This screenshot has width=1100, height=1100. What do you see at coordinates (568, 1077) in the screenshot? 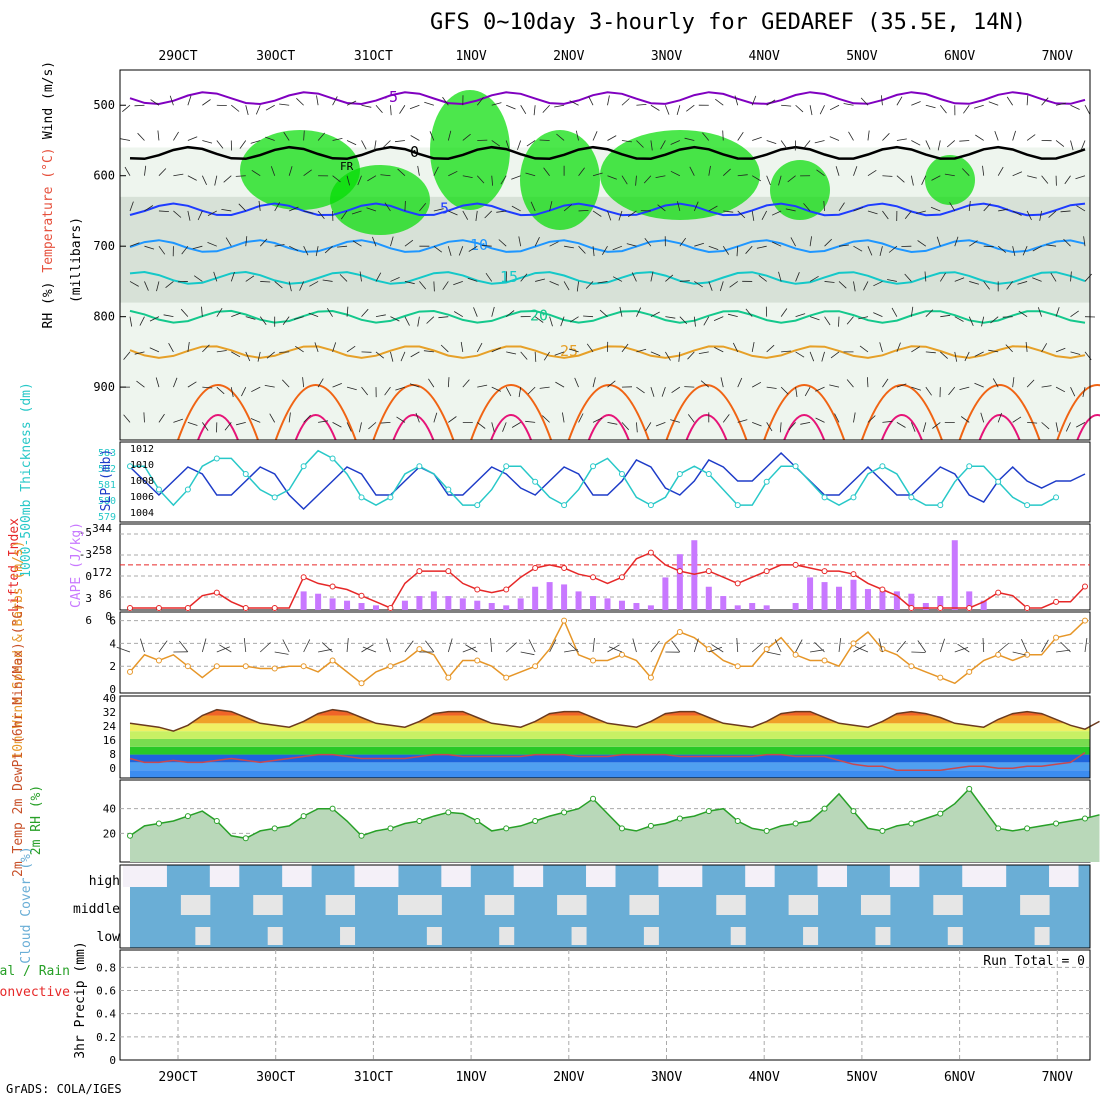
I see `date-label-bottom: 2NOV` at bounding box center [568, 1077].